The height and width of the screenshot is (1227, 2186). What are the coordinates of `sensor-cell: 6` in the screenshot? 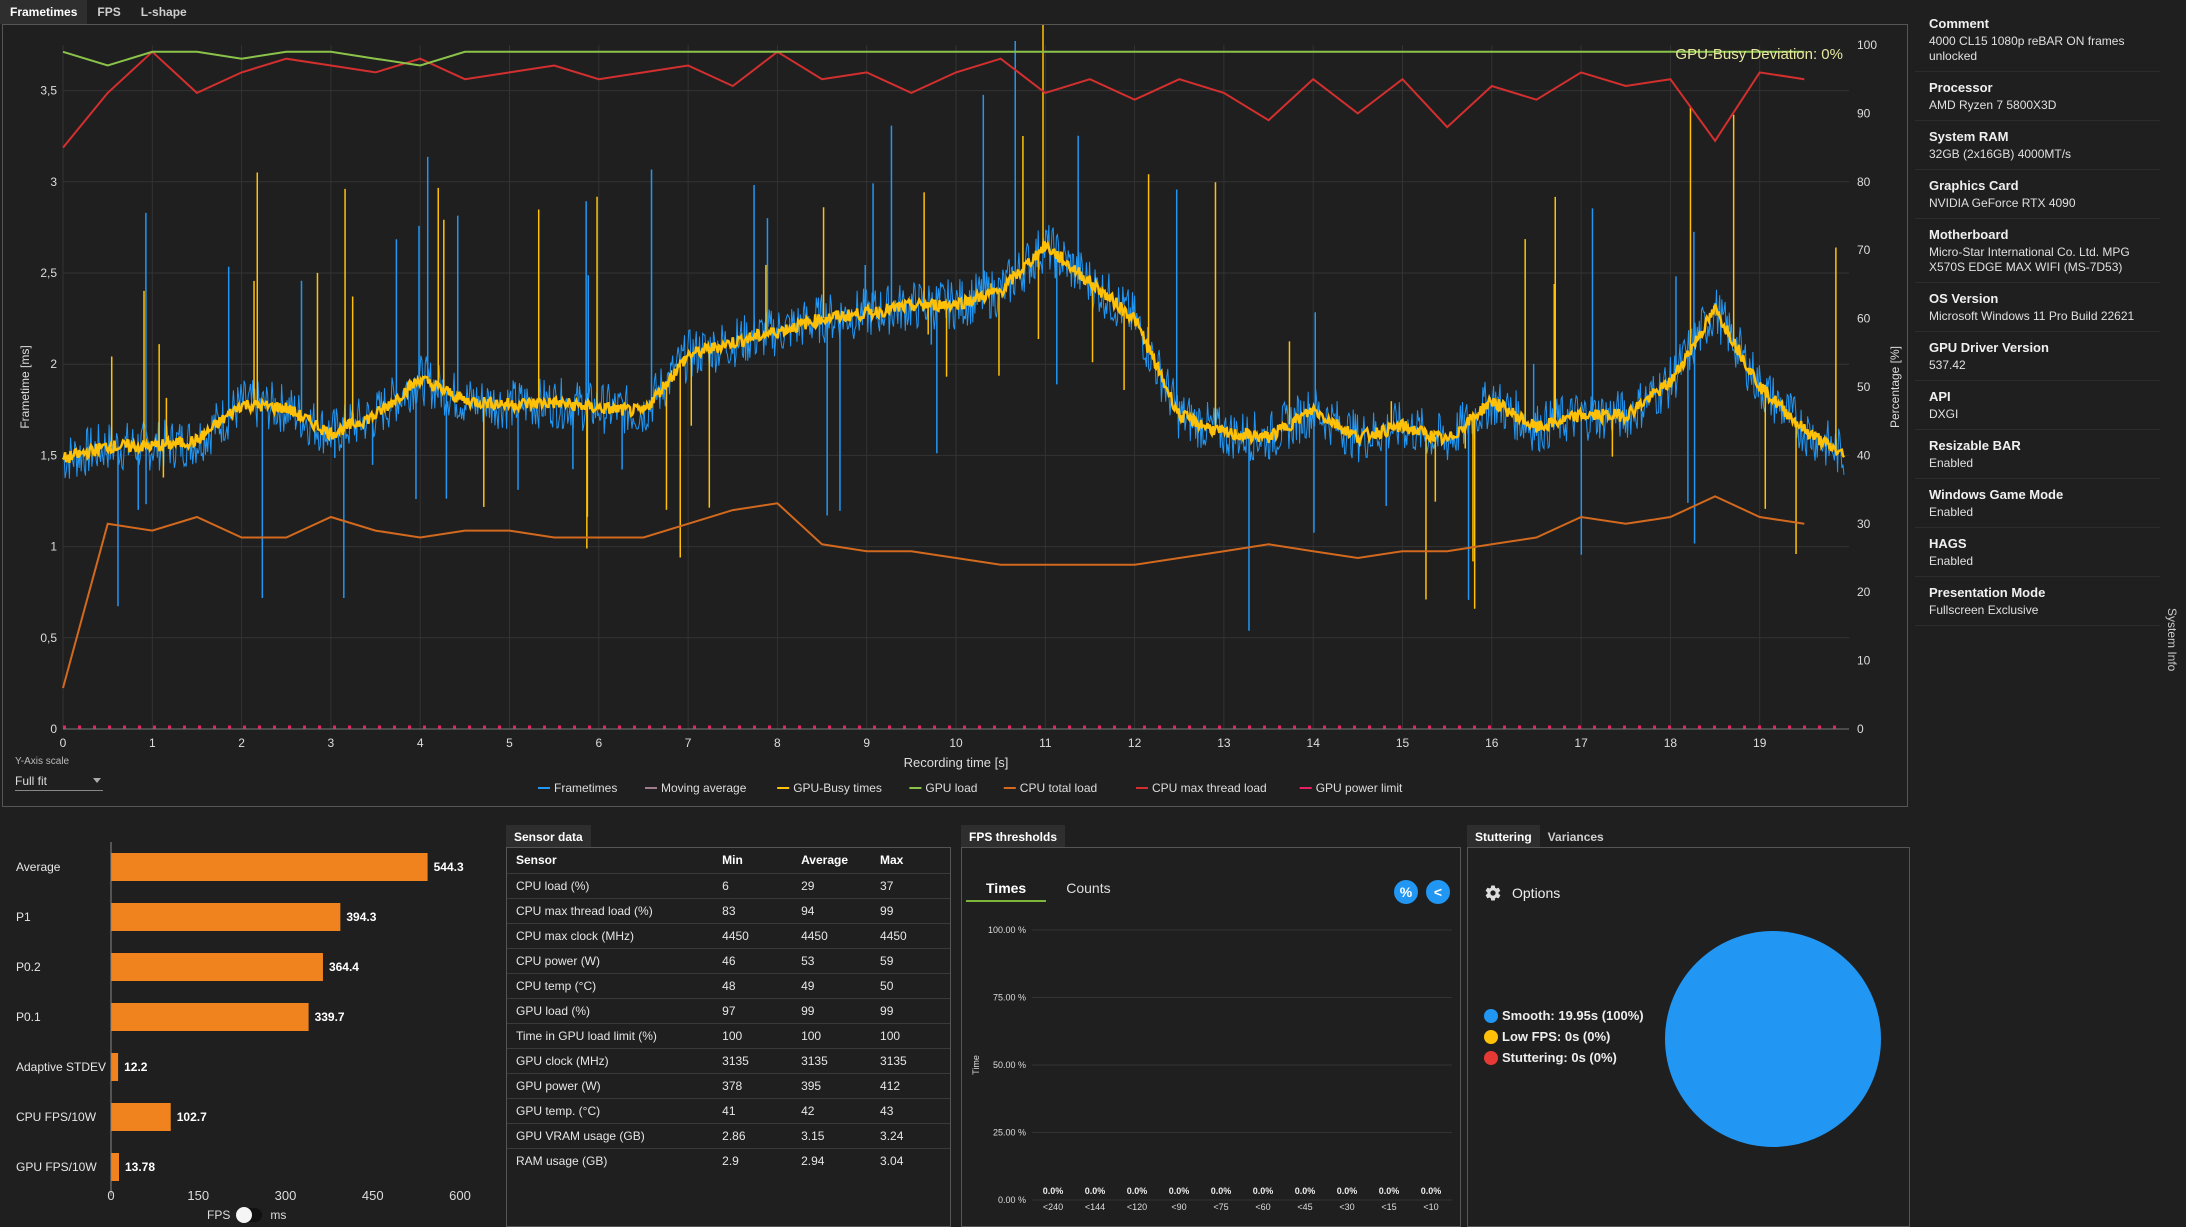 It's located at (753, 885).